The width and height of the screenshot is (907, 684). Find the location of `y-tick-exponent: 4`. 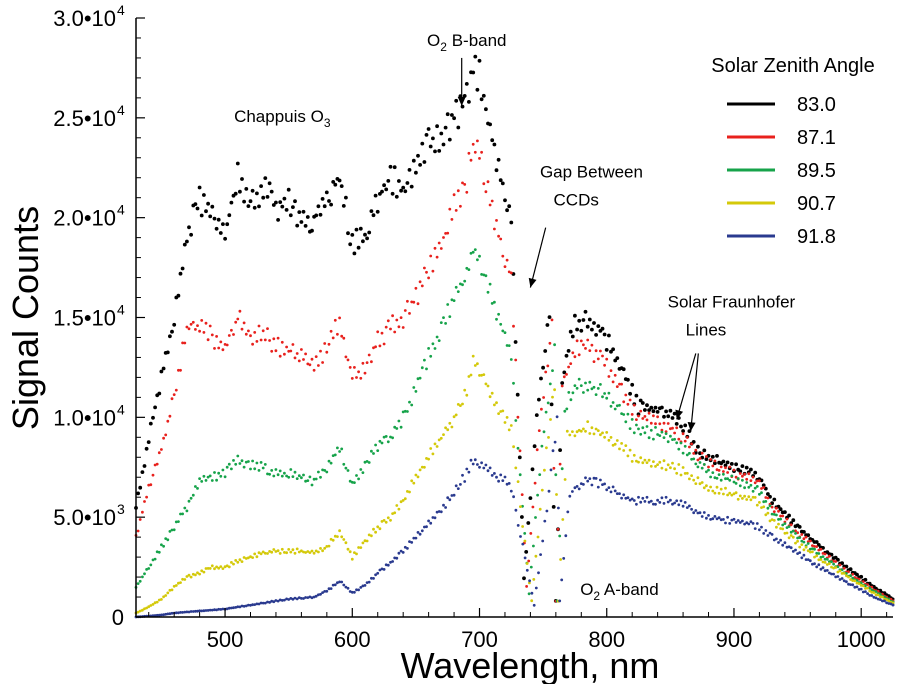

y-tick-exponent: 4 is located at coordinates (121, 310).